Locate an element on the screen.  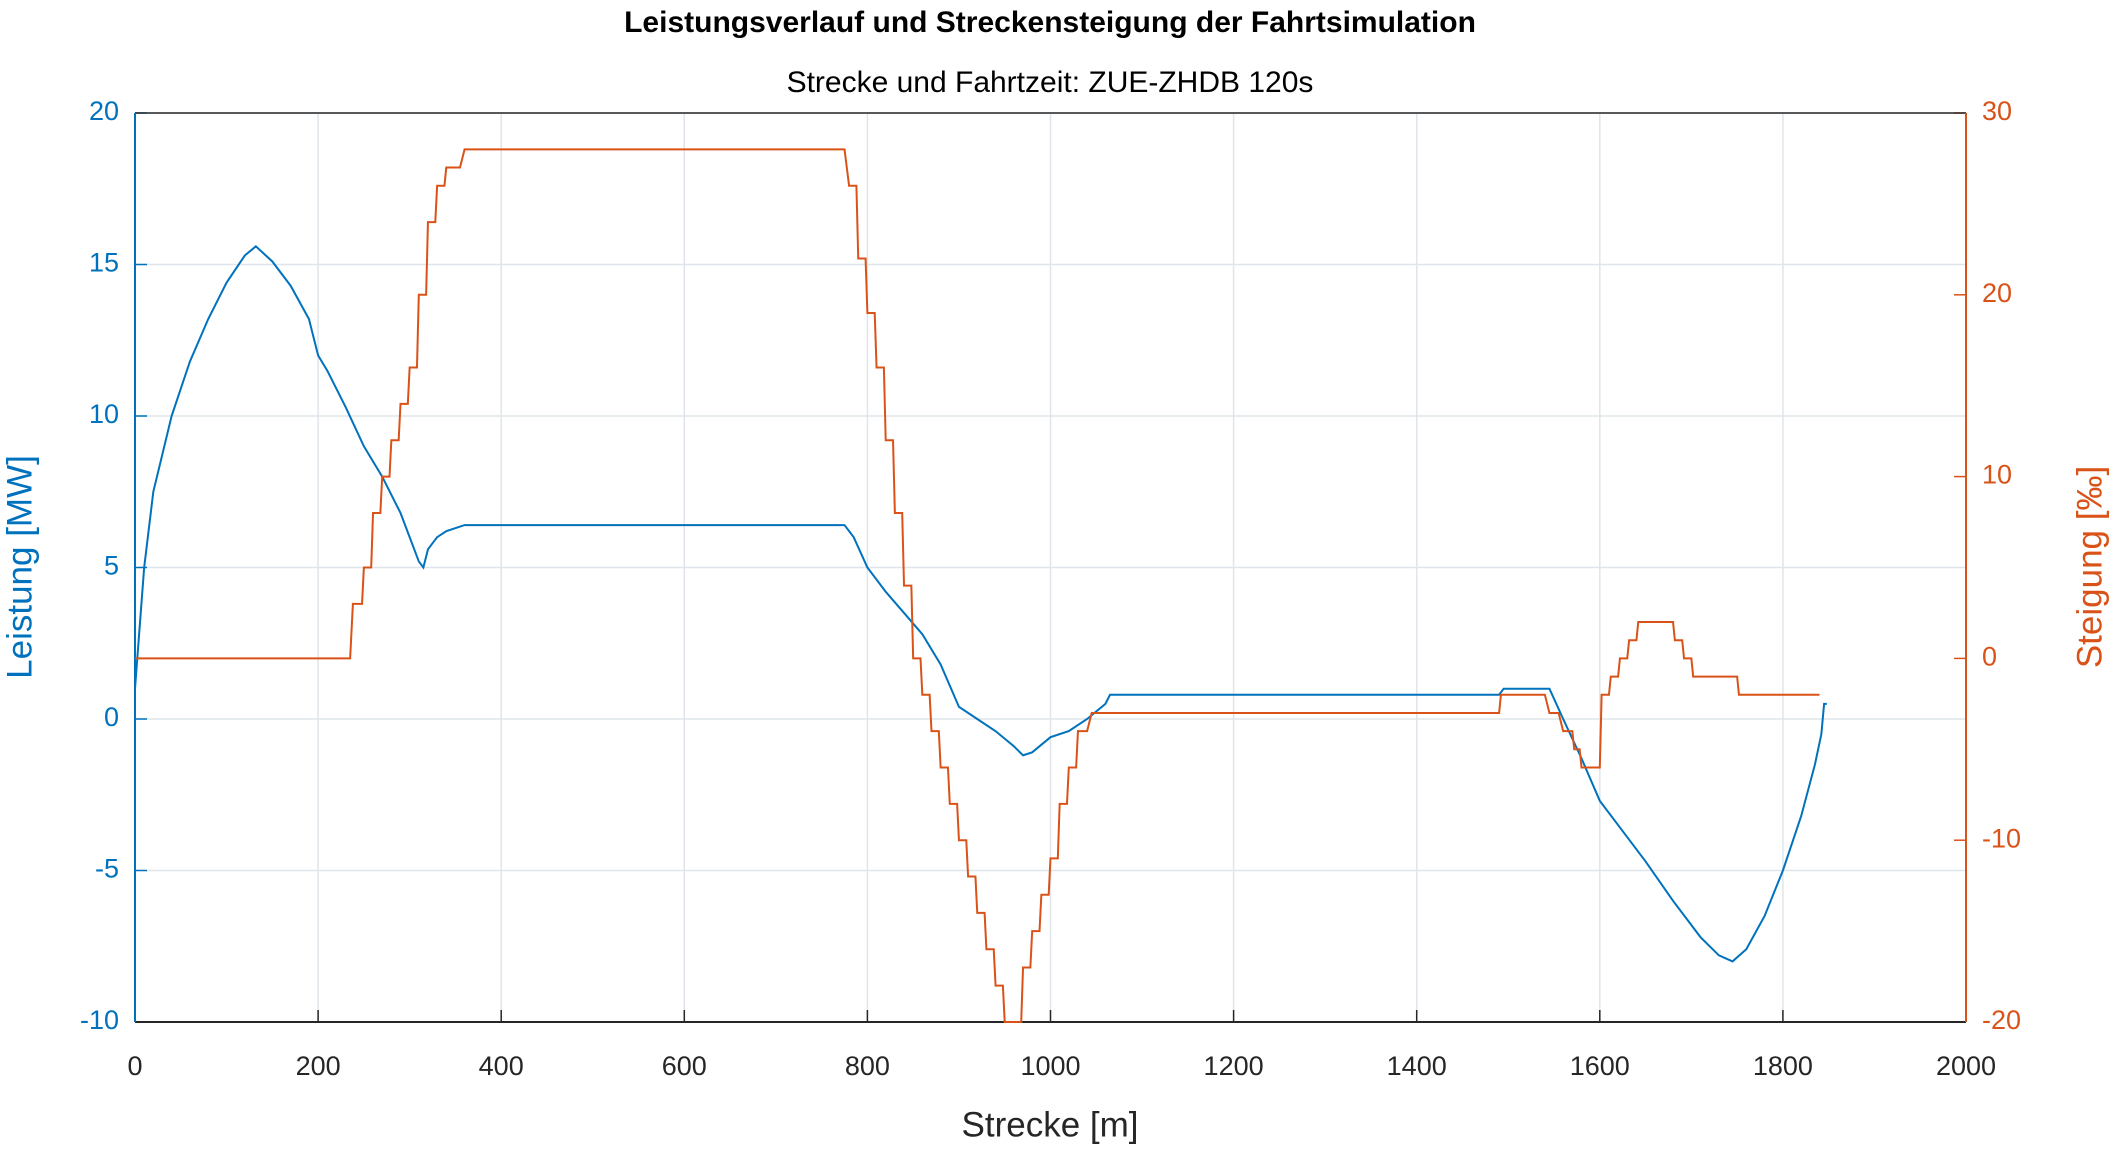
x-tick-label: 0 is located at coordinates (134, 1066).